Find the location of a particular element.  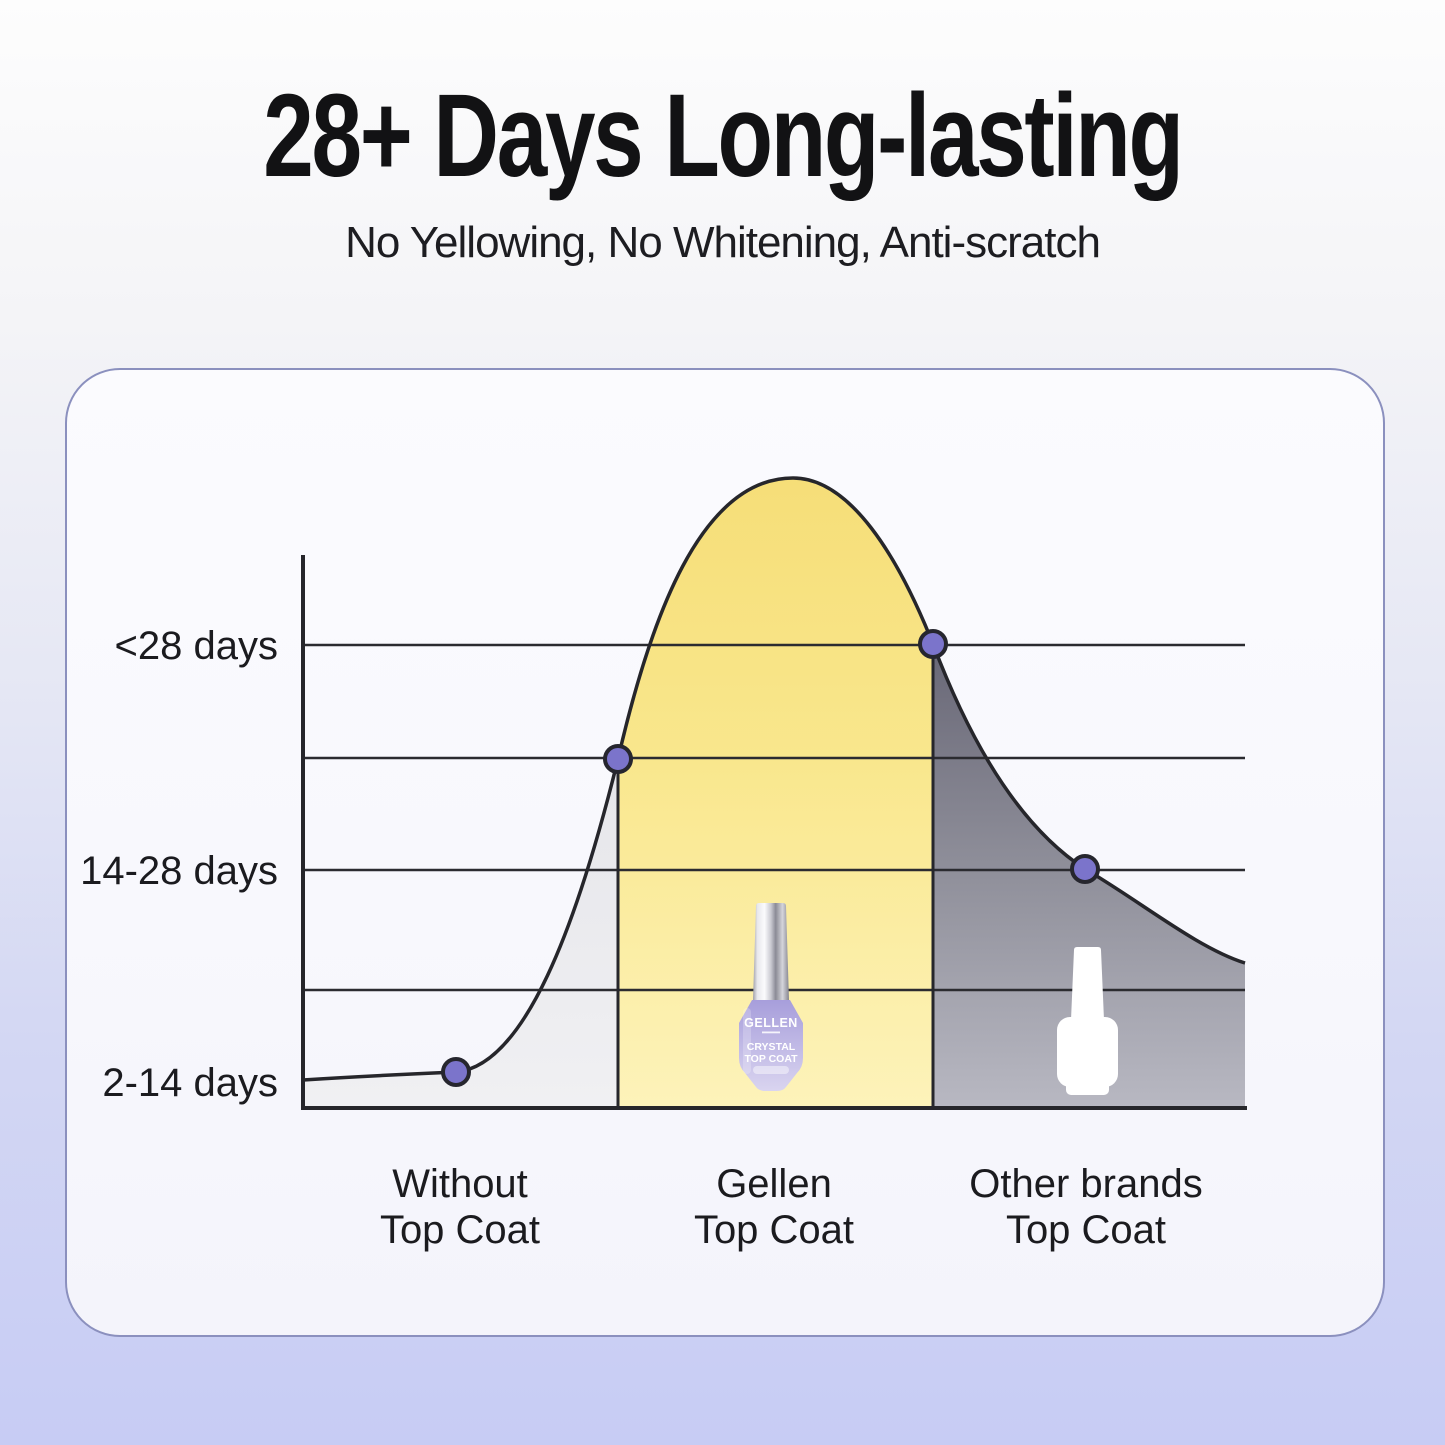

gellen-bottle-highlight is located at coordinates (747, 1041).